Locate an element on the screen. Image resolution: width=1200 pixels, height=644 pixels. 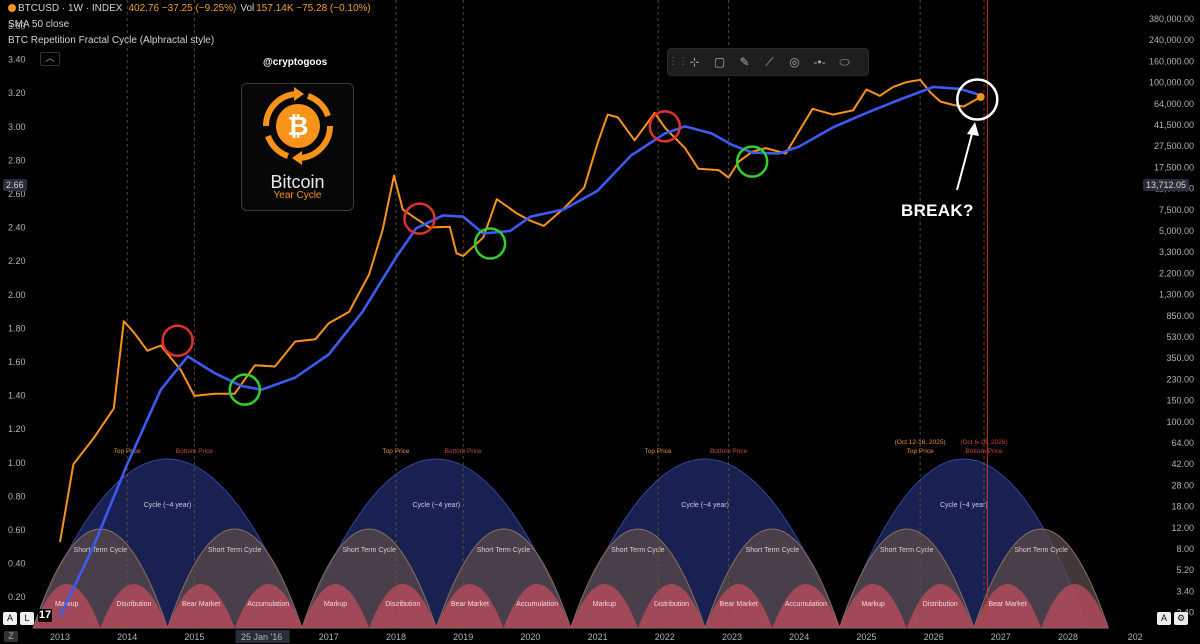
y-right-tick: 100.00 is located at coordinates (1180, 422).